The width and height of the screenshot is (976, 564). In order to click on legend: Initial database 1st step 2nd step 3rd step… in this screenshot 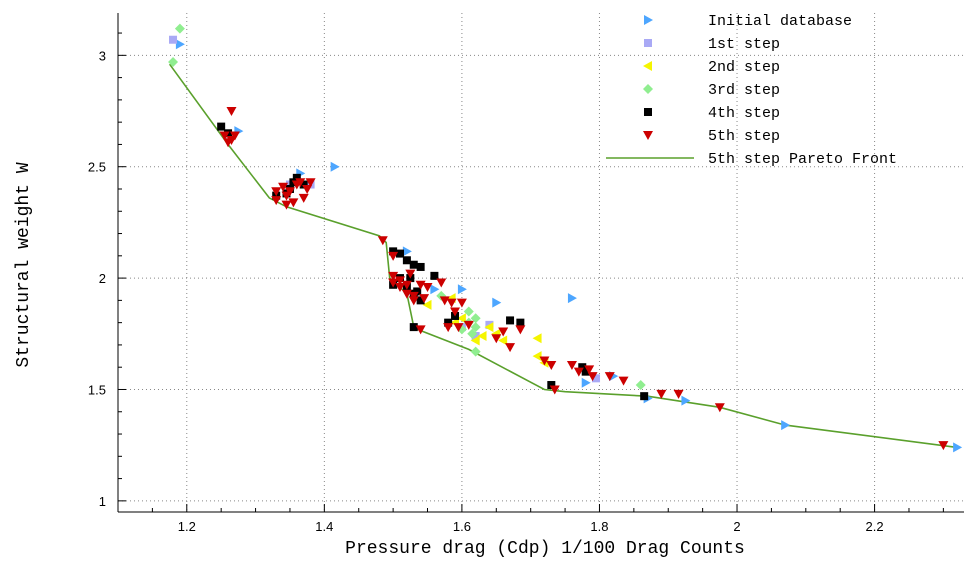, I will do `click(751, 90)`.